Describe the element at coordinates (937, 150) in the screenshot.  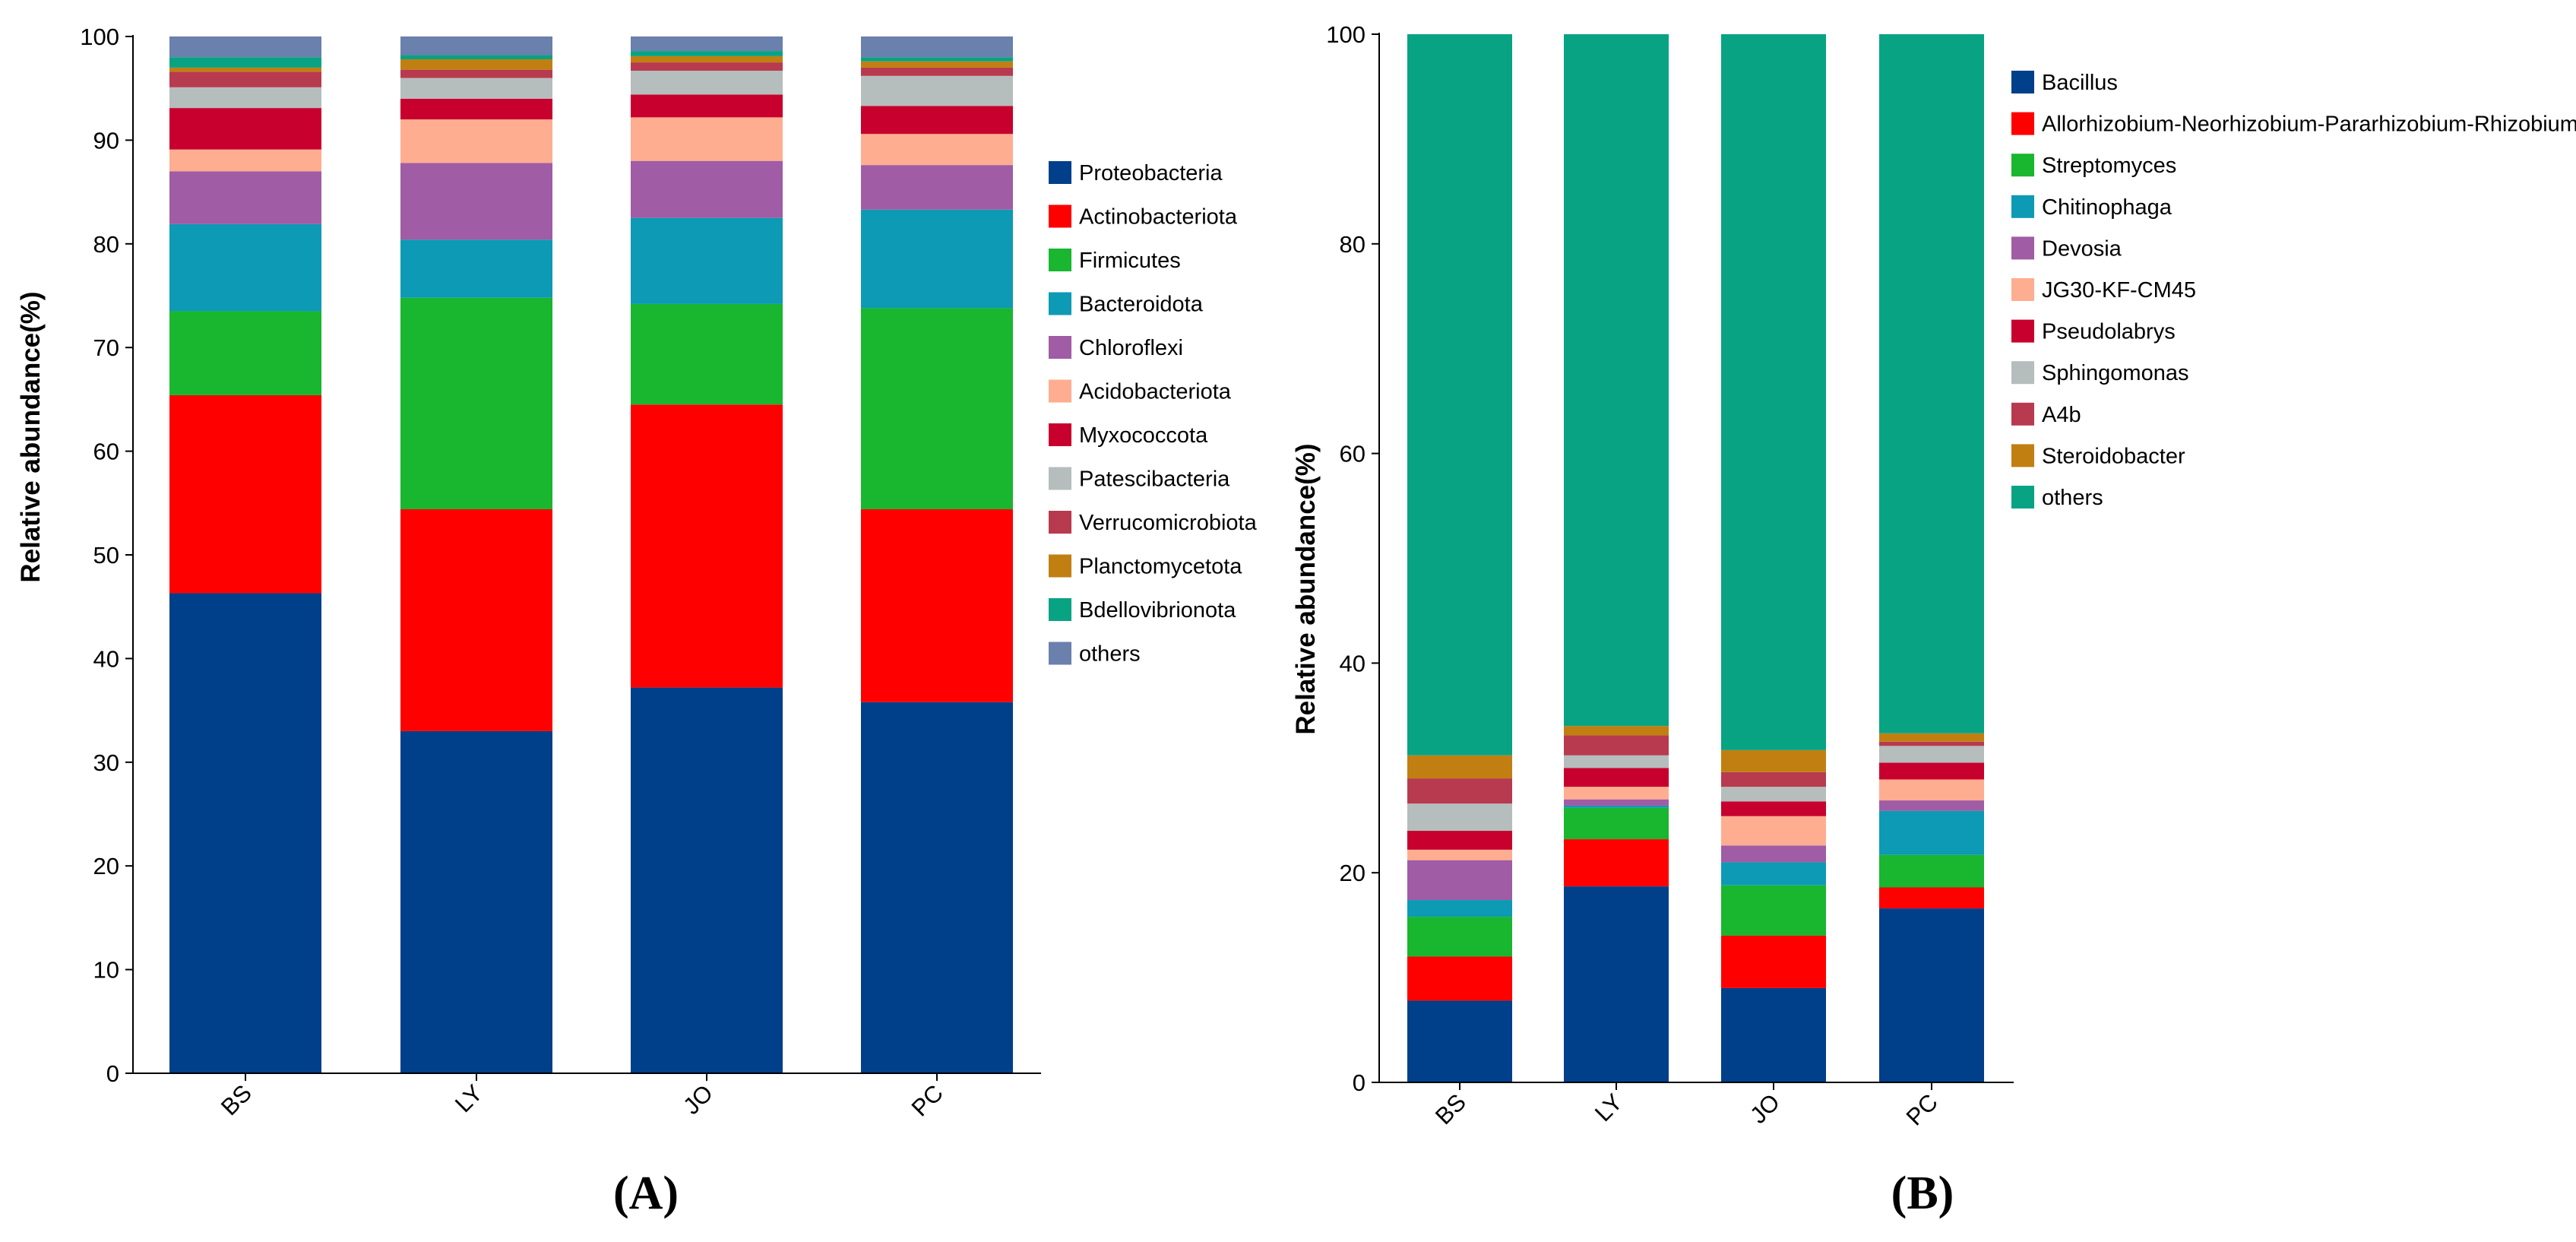
I see `panel-a-bar-pc-acidobacteriota` at that location.